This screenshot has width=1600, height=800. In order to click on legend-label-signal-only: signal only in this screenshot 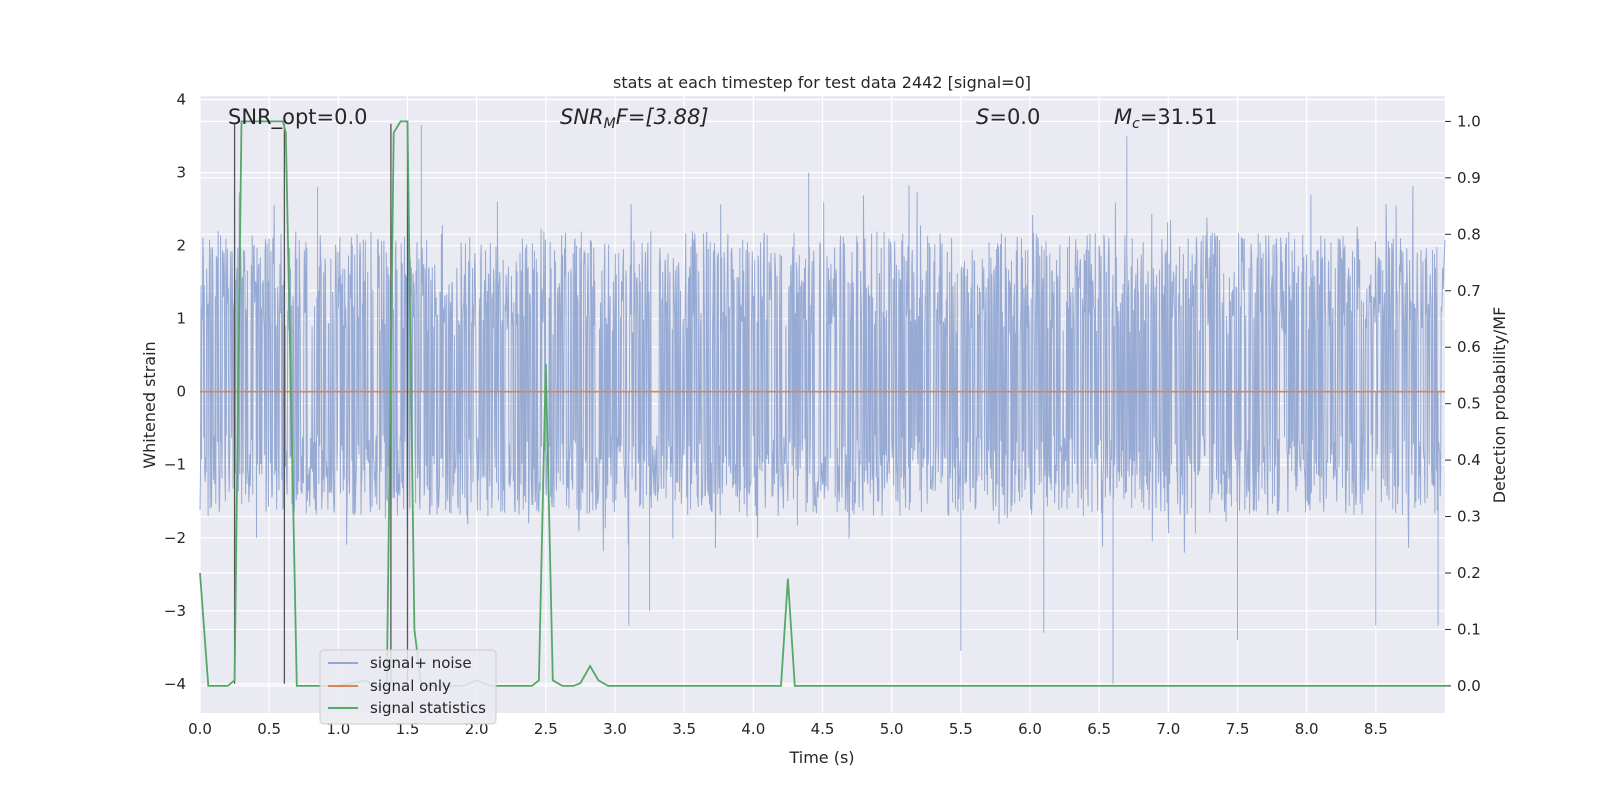, I will do `click(410, 686)`.